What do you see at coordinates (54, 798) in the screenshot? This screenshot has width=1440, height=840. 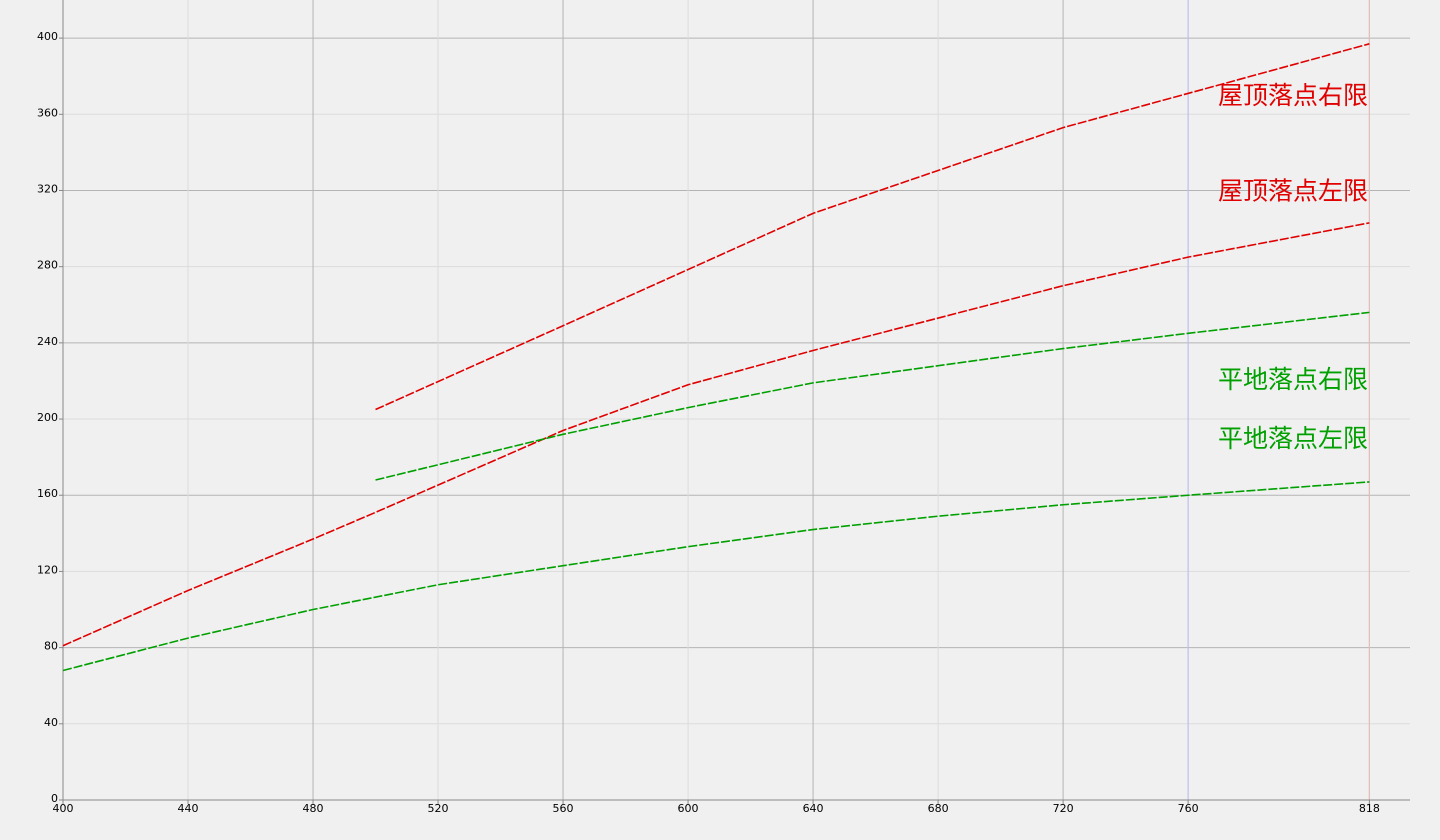 I see `y-tick-label: 0` at bounding box center [54, 798].